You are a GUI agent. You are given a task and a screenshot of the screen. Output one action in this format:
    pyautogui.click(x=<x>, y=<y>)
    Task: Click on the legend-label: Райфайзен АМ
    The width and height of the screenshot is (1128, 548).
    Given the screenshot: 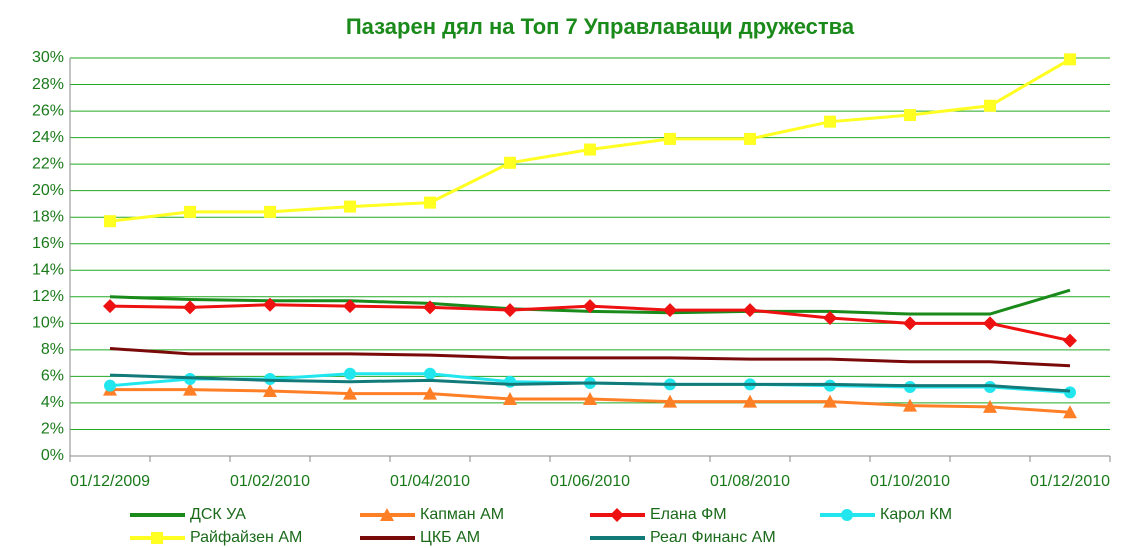 What is the action you would take?
    pyautogui.click(x=246, y=537)
    